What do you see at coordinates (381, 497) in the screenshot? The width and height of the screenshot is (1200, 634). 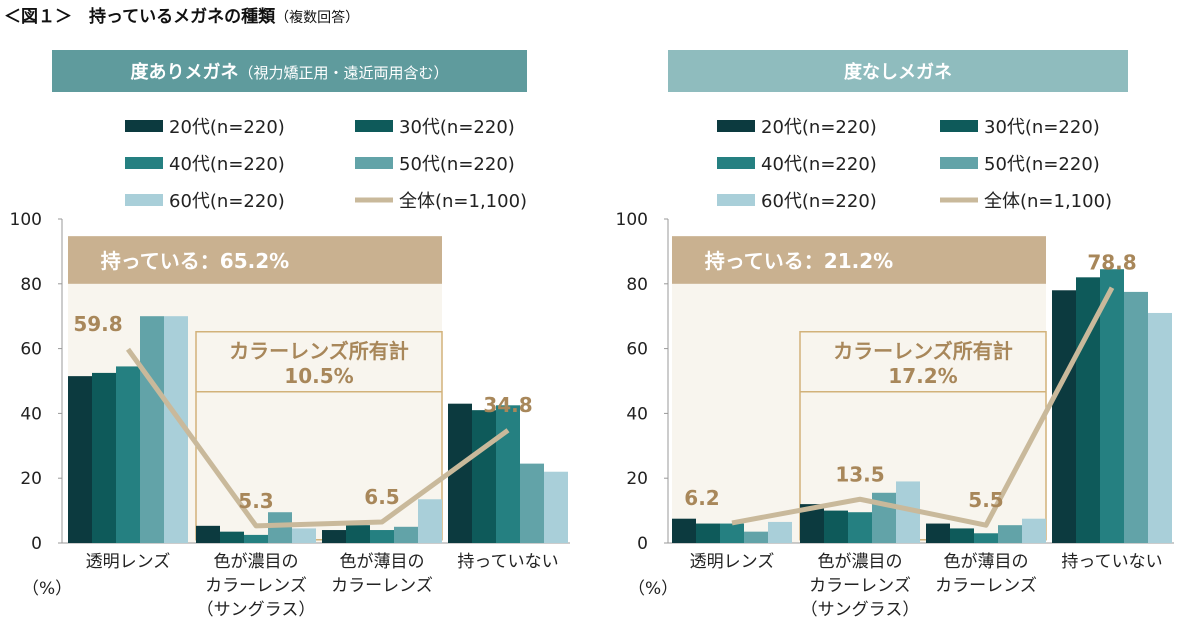 I see `overall-data-label: 6.5` at bounding box center [381, 497].